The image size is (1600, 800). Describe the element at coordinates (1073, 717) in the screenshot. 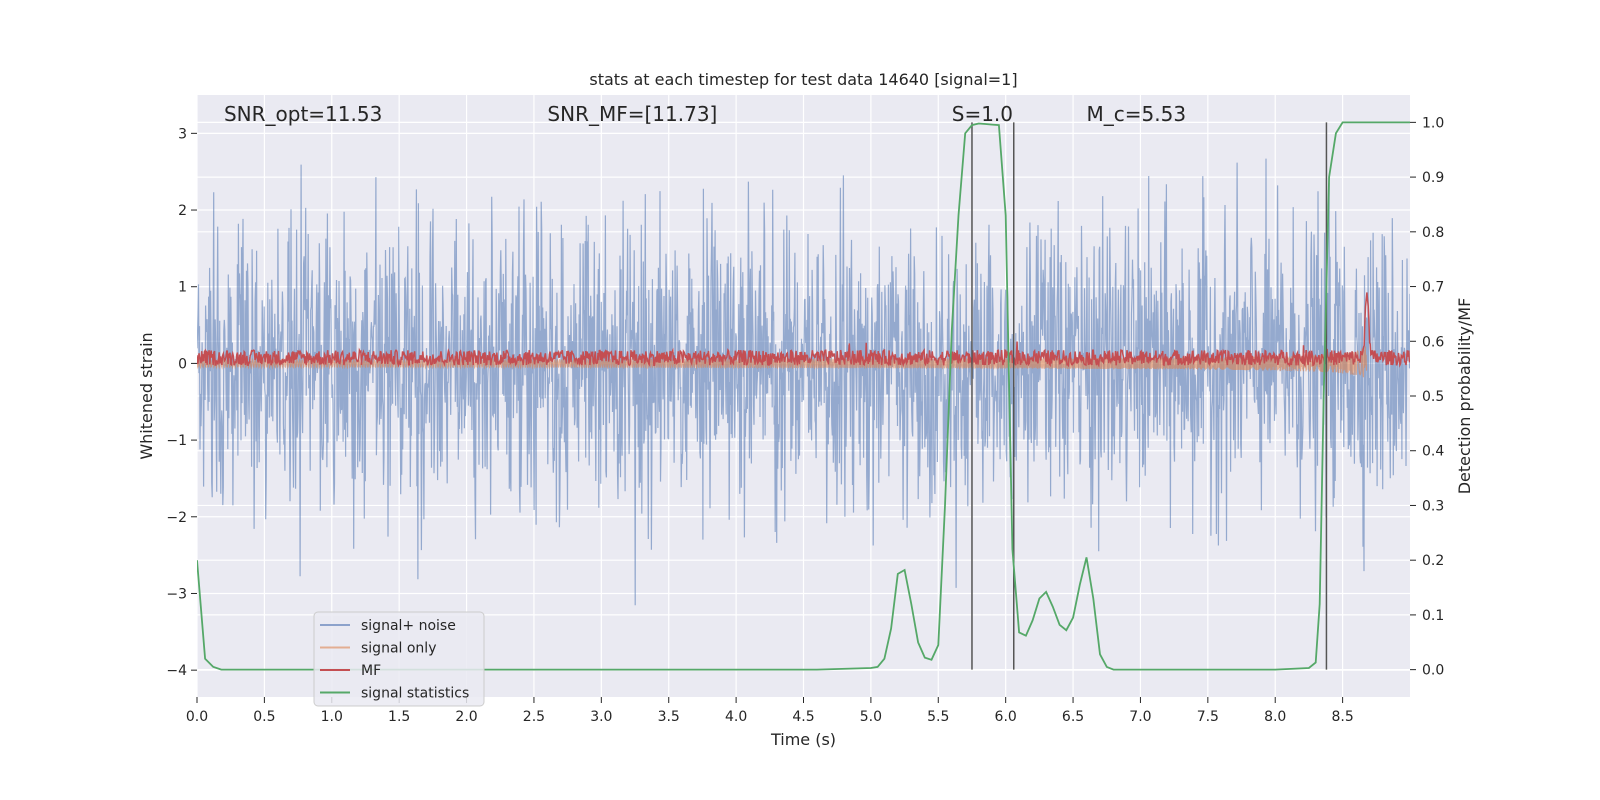

I see `x-tick-label: 6.5` at that location.